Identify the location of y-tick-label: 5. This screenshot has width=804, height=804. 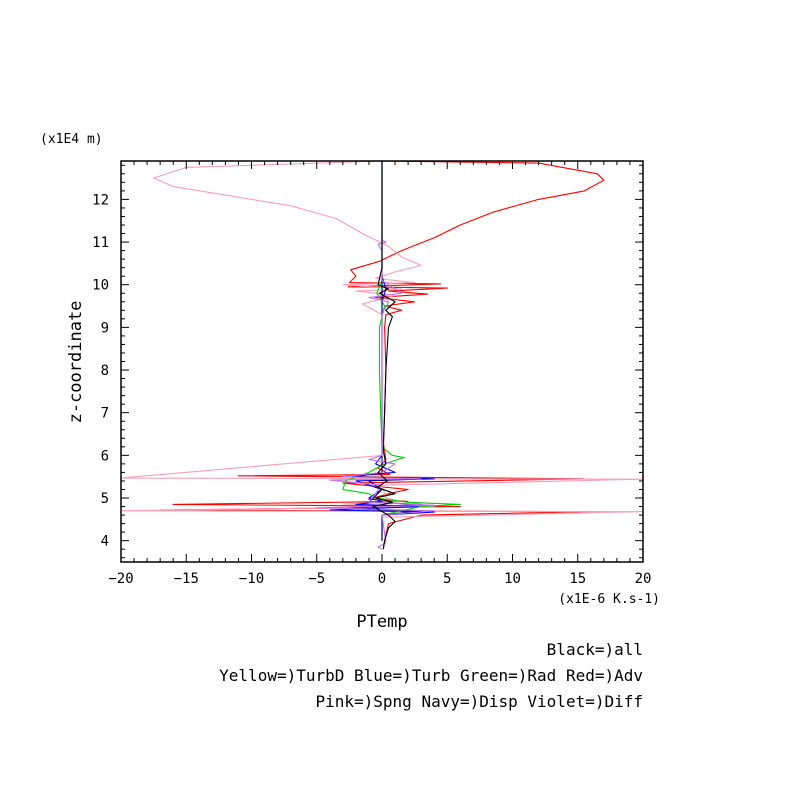
(105, 499).